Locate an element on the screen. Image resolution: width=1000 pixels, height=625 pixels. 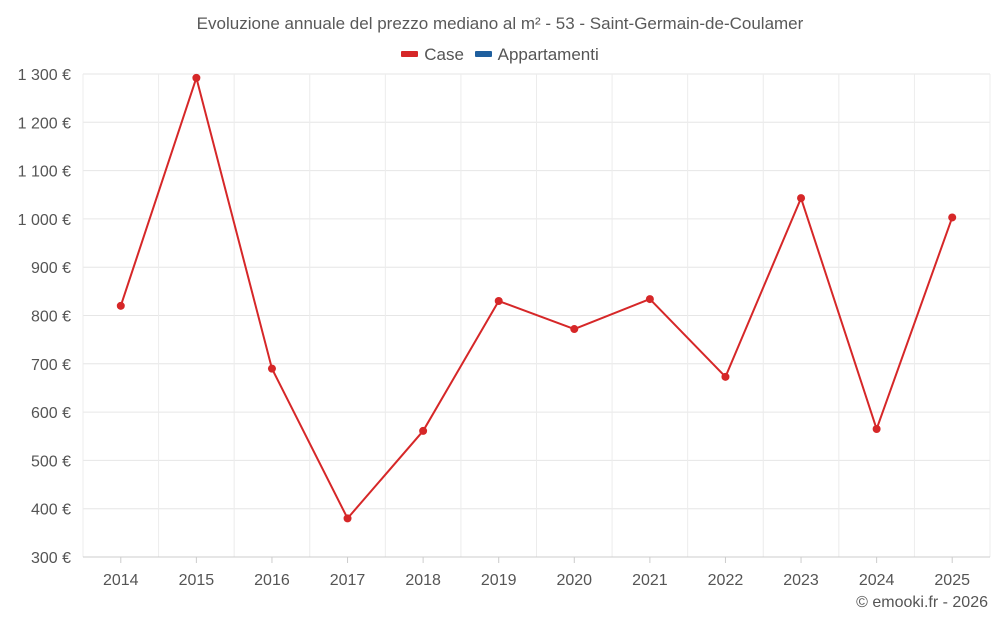
x-tick-label: 2016 is located at coordinates (272, 580).